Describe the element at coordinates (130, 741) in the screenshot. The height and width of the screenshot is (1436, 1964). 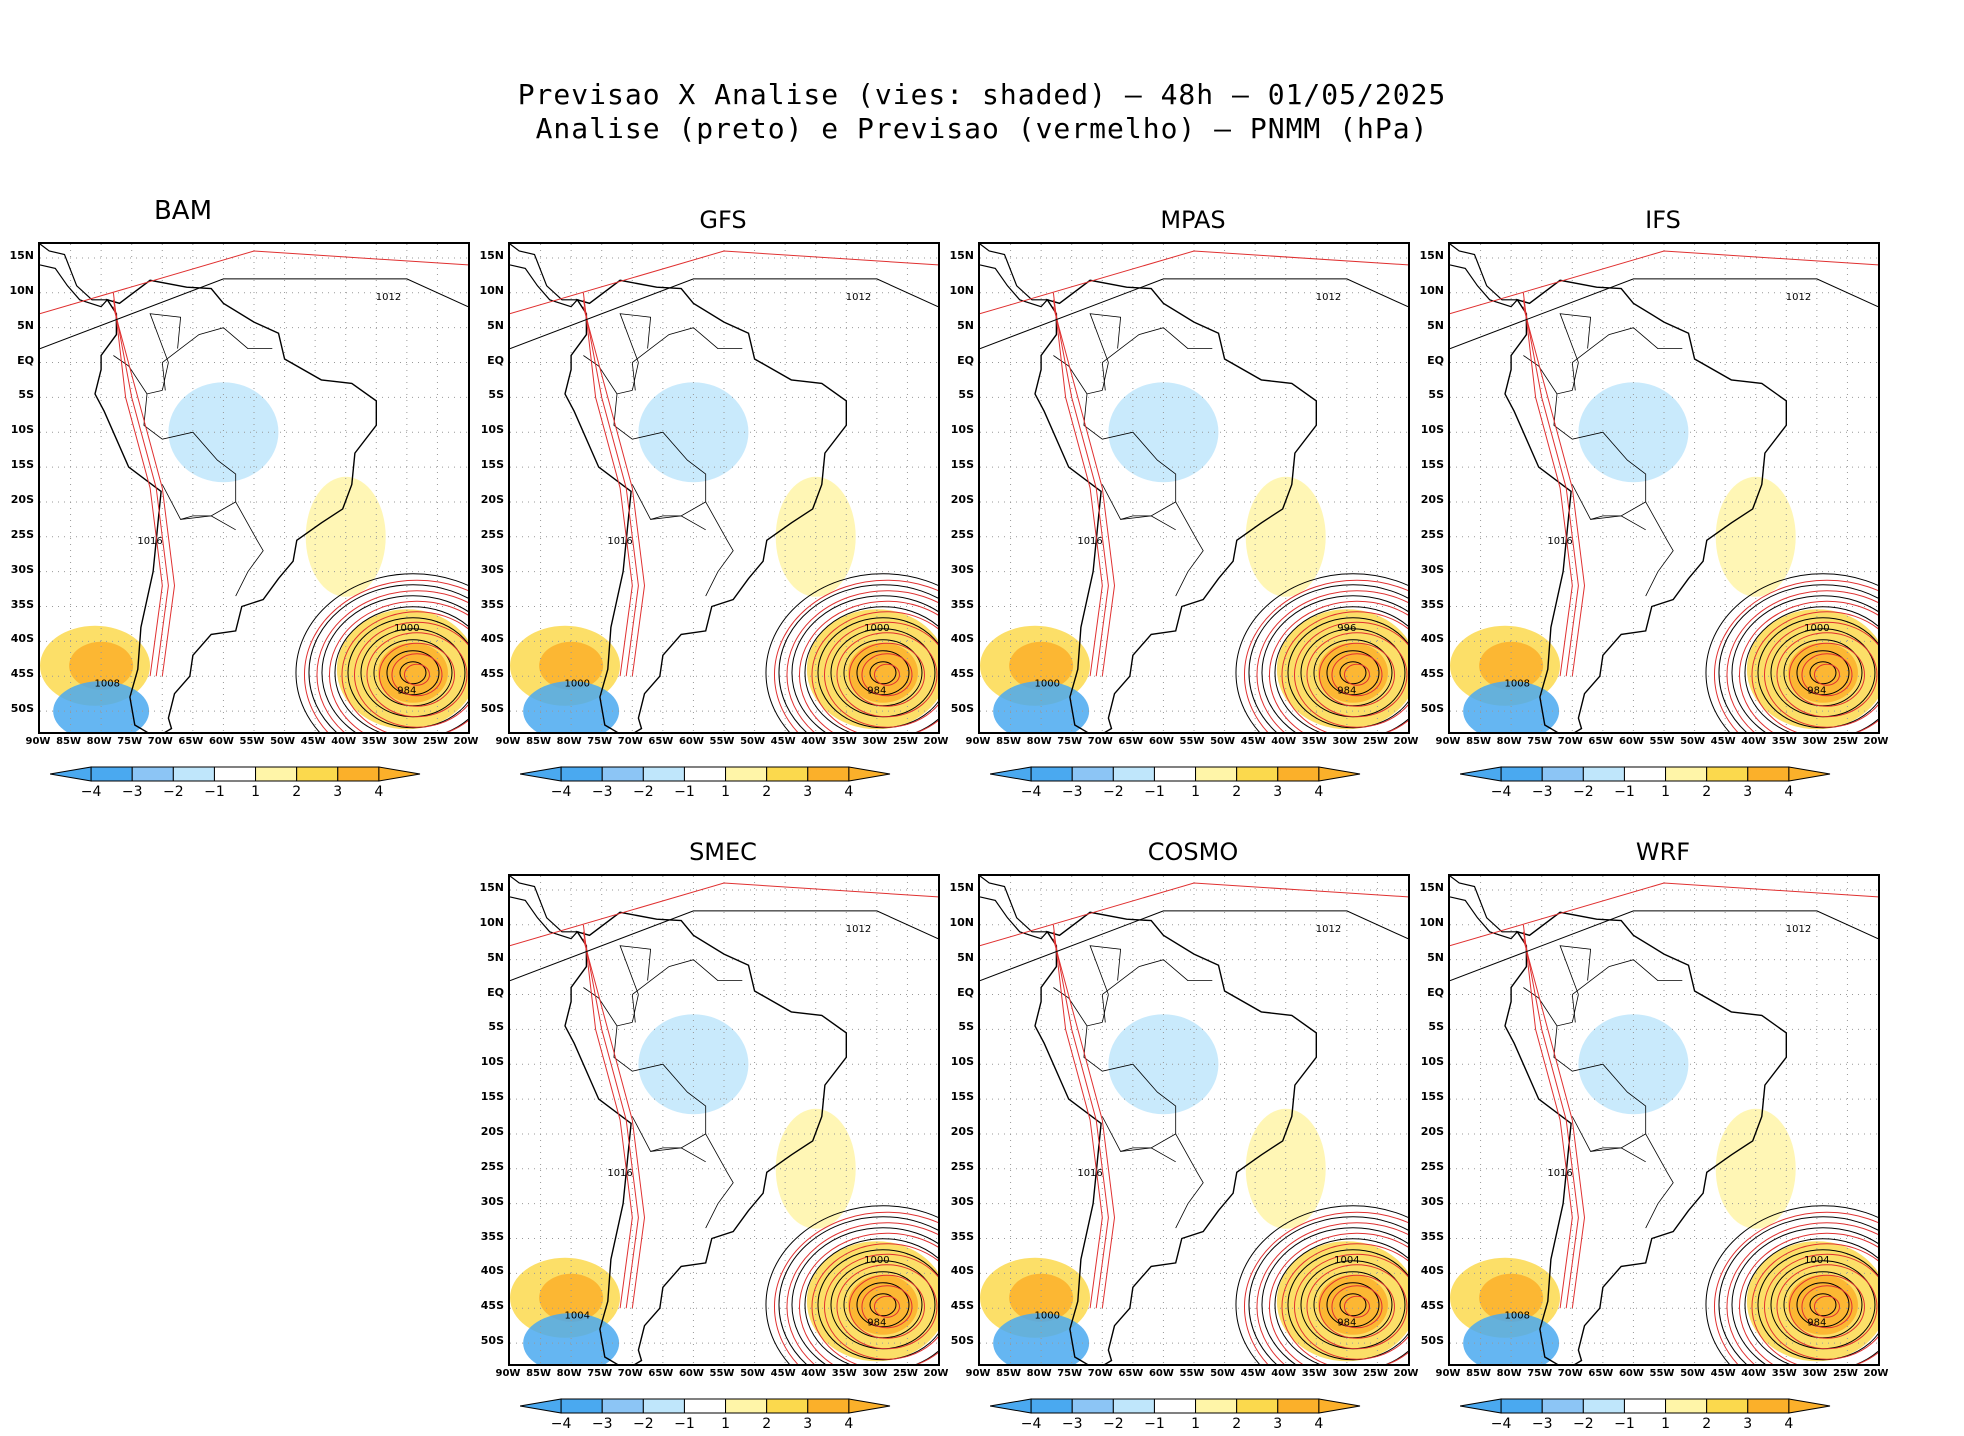
I see `lon-label: 75W` at that location.